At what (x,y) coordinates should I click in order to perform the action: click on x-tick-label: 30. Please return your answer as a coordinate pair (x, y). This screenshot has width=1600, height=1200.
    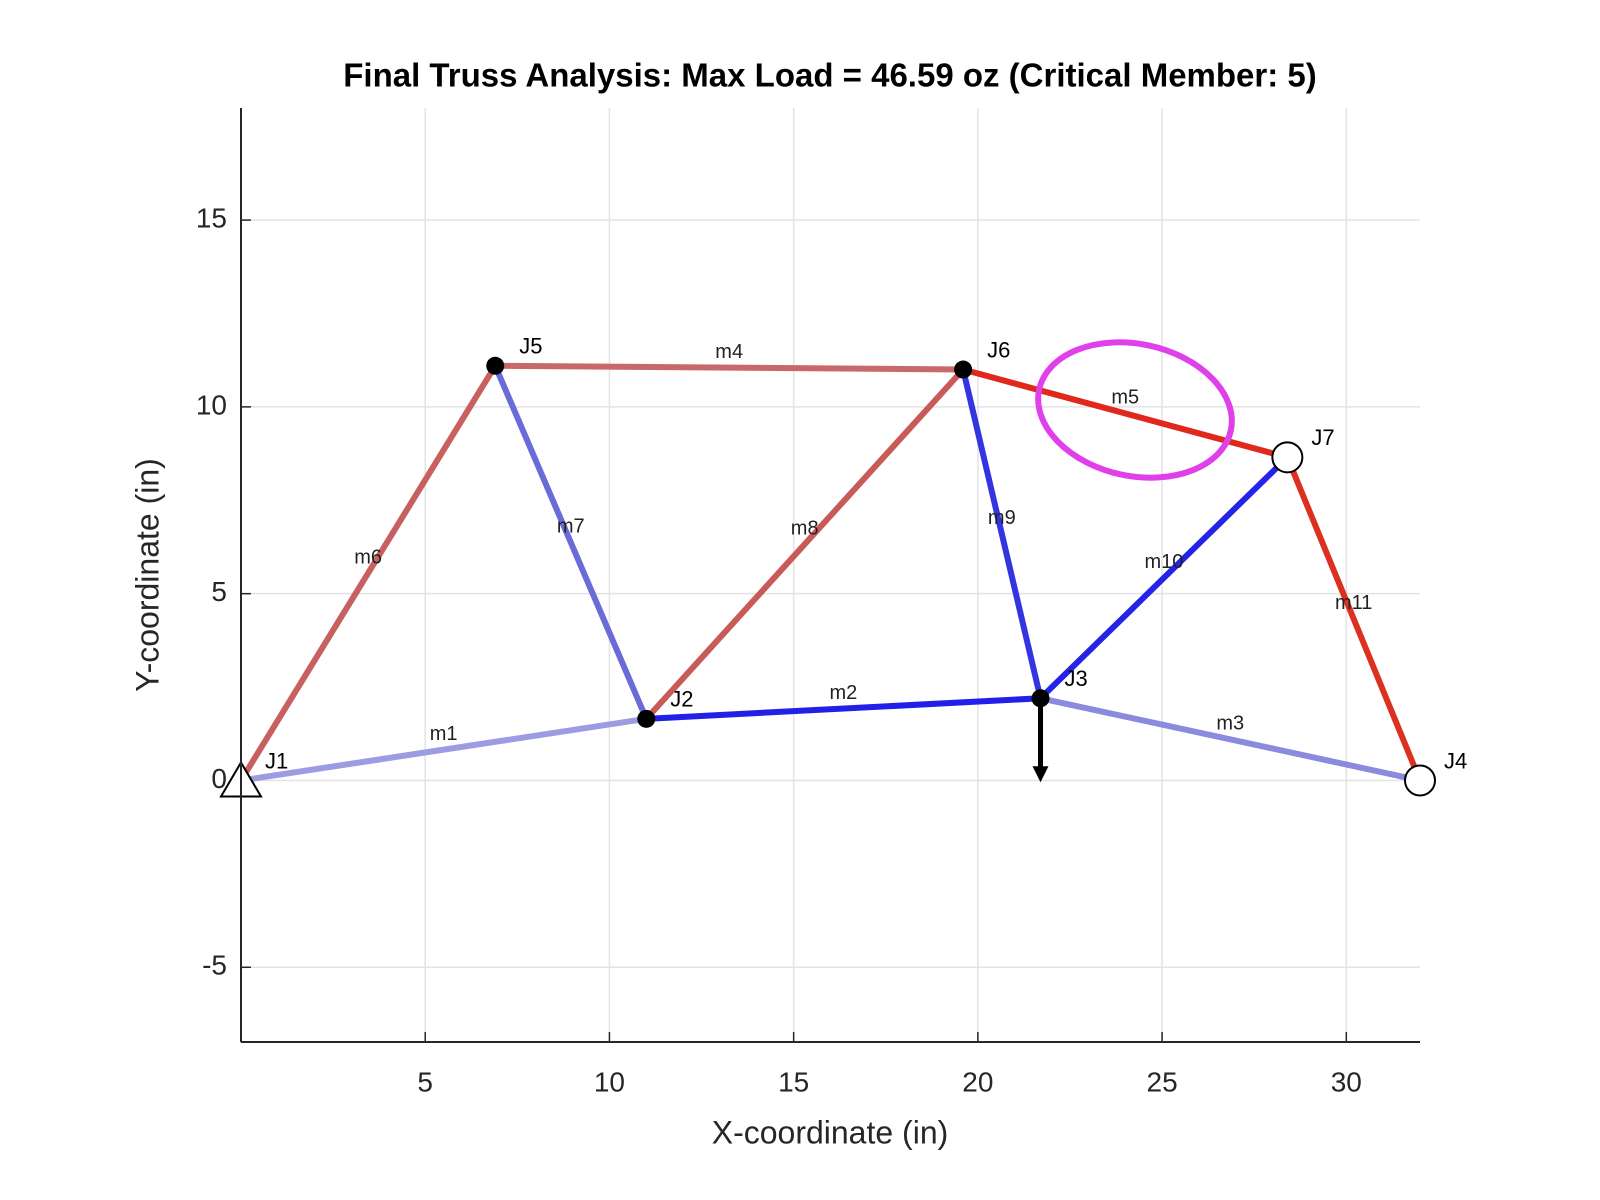
    Looking at the image, I should click on (1346, 1081).